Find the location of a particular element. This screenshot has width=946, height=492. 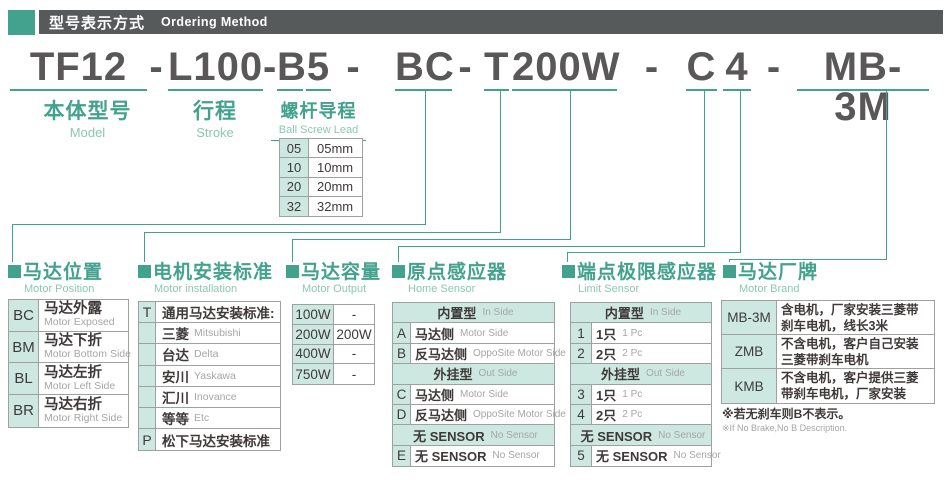

label-en: 1 Pc is located at coordinates (632, 333).